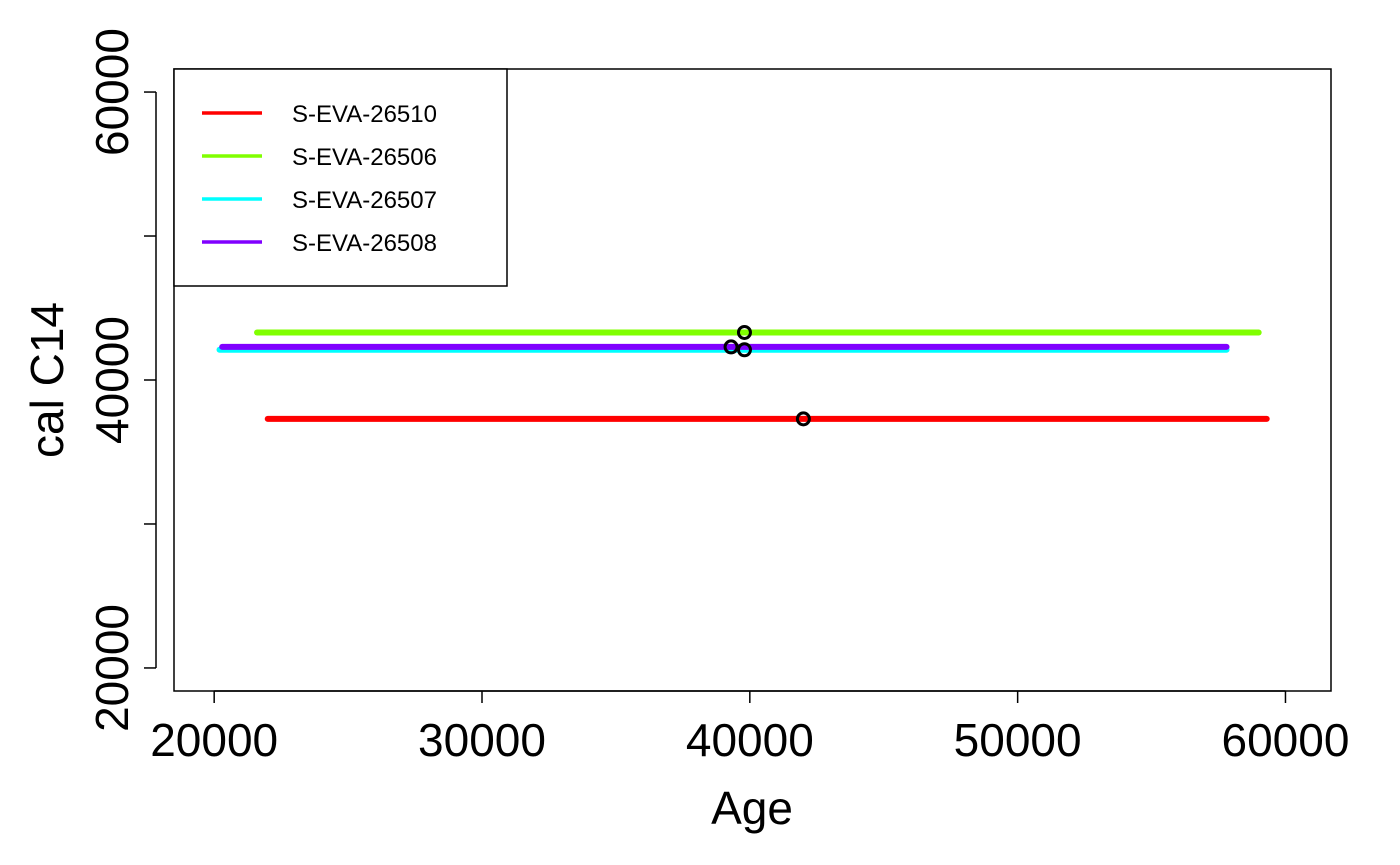 Image resolution: width=1400 pixels, height=865 pixels. Describe the element at coordinates (750, 740) in the screenshot. I see `x-tick-label: 40000` at that location.